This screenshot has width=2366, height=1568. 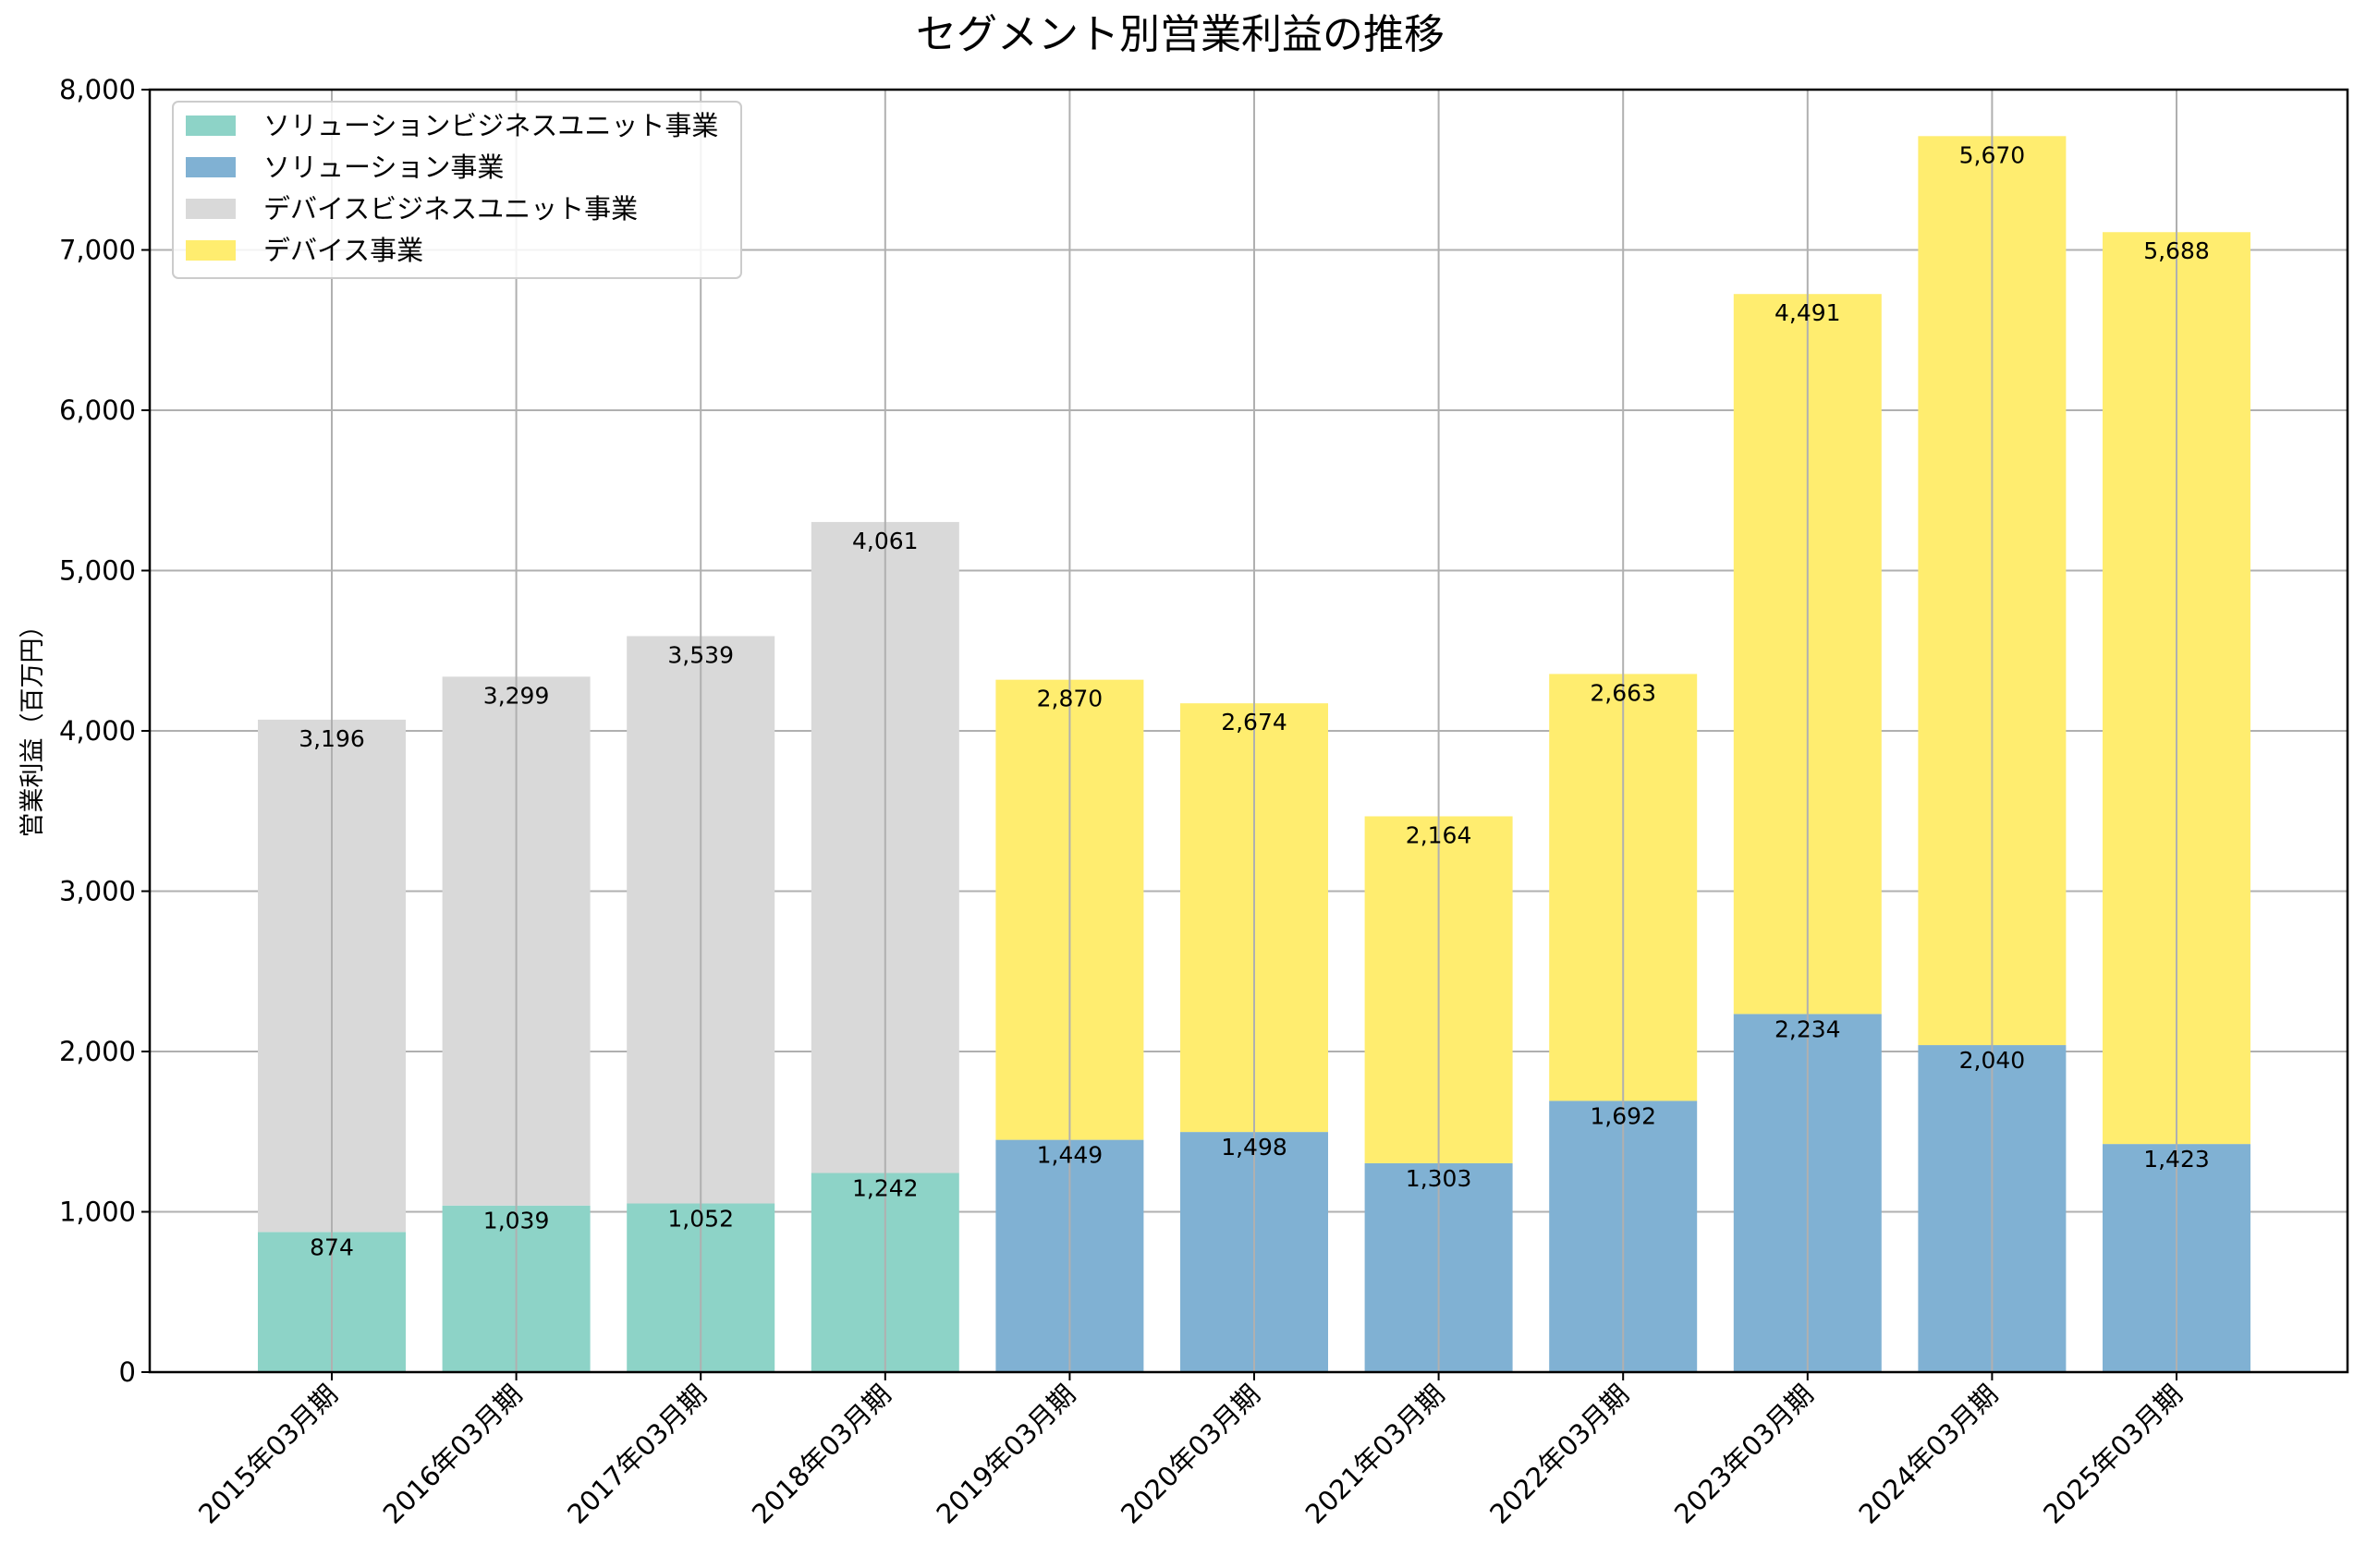 What do you see at coordinates (1993, 154) in the screenshot?
I see `data-label: 5,670` at bounding box center [1993, 154].